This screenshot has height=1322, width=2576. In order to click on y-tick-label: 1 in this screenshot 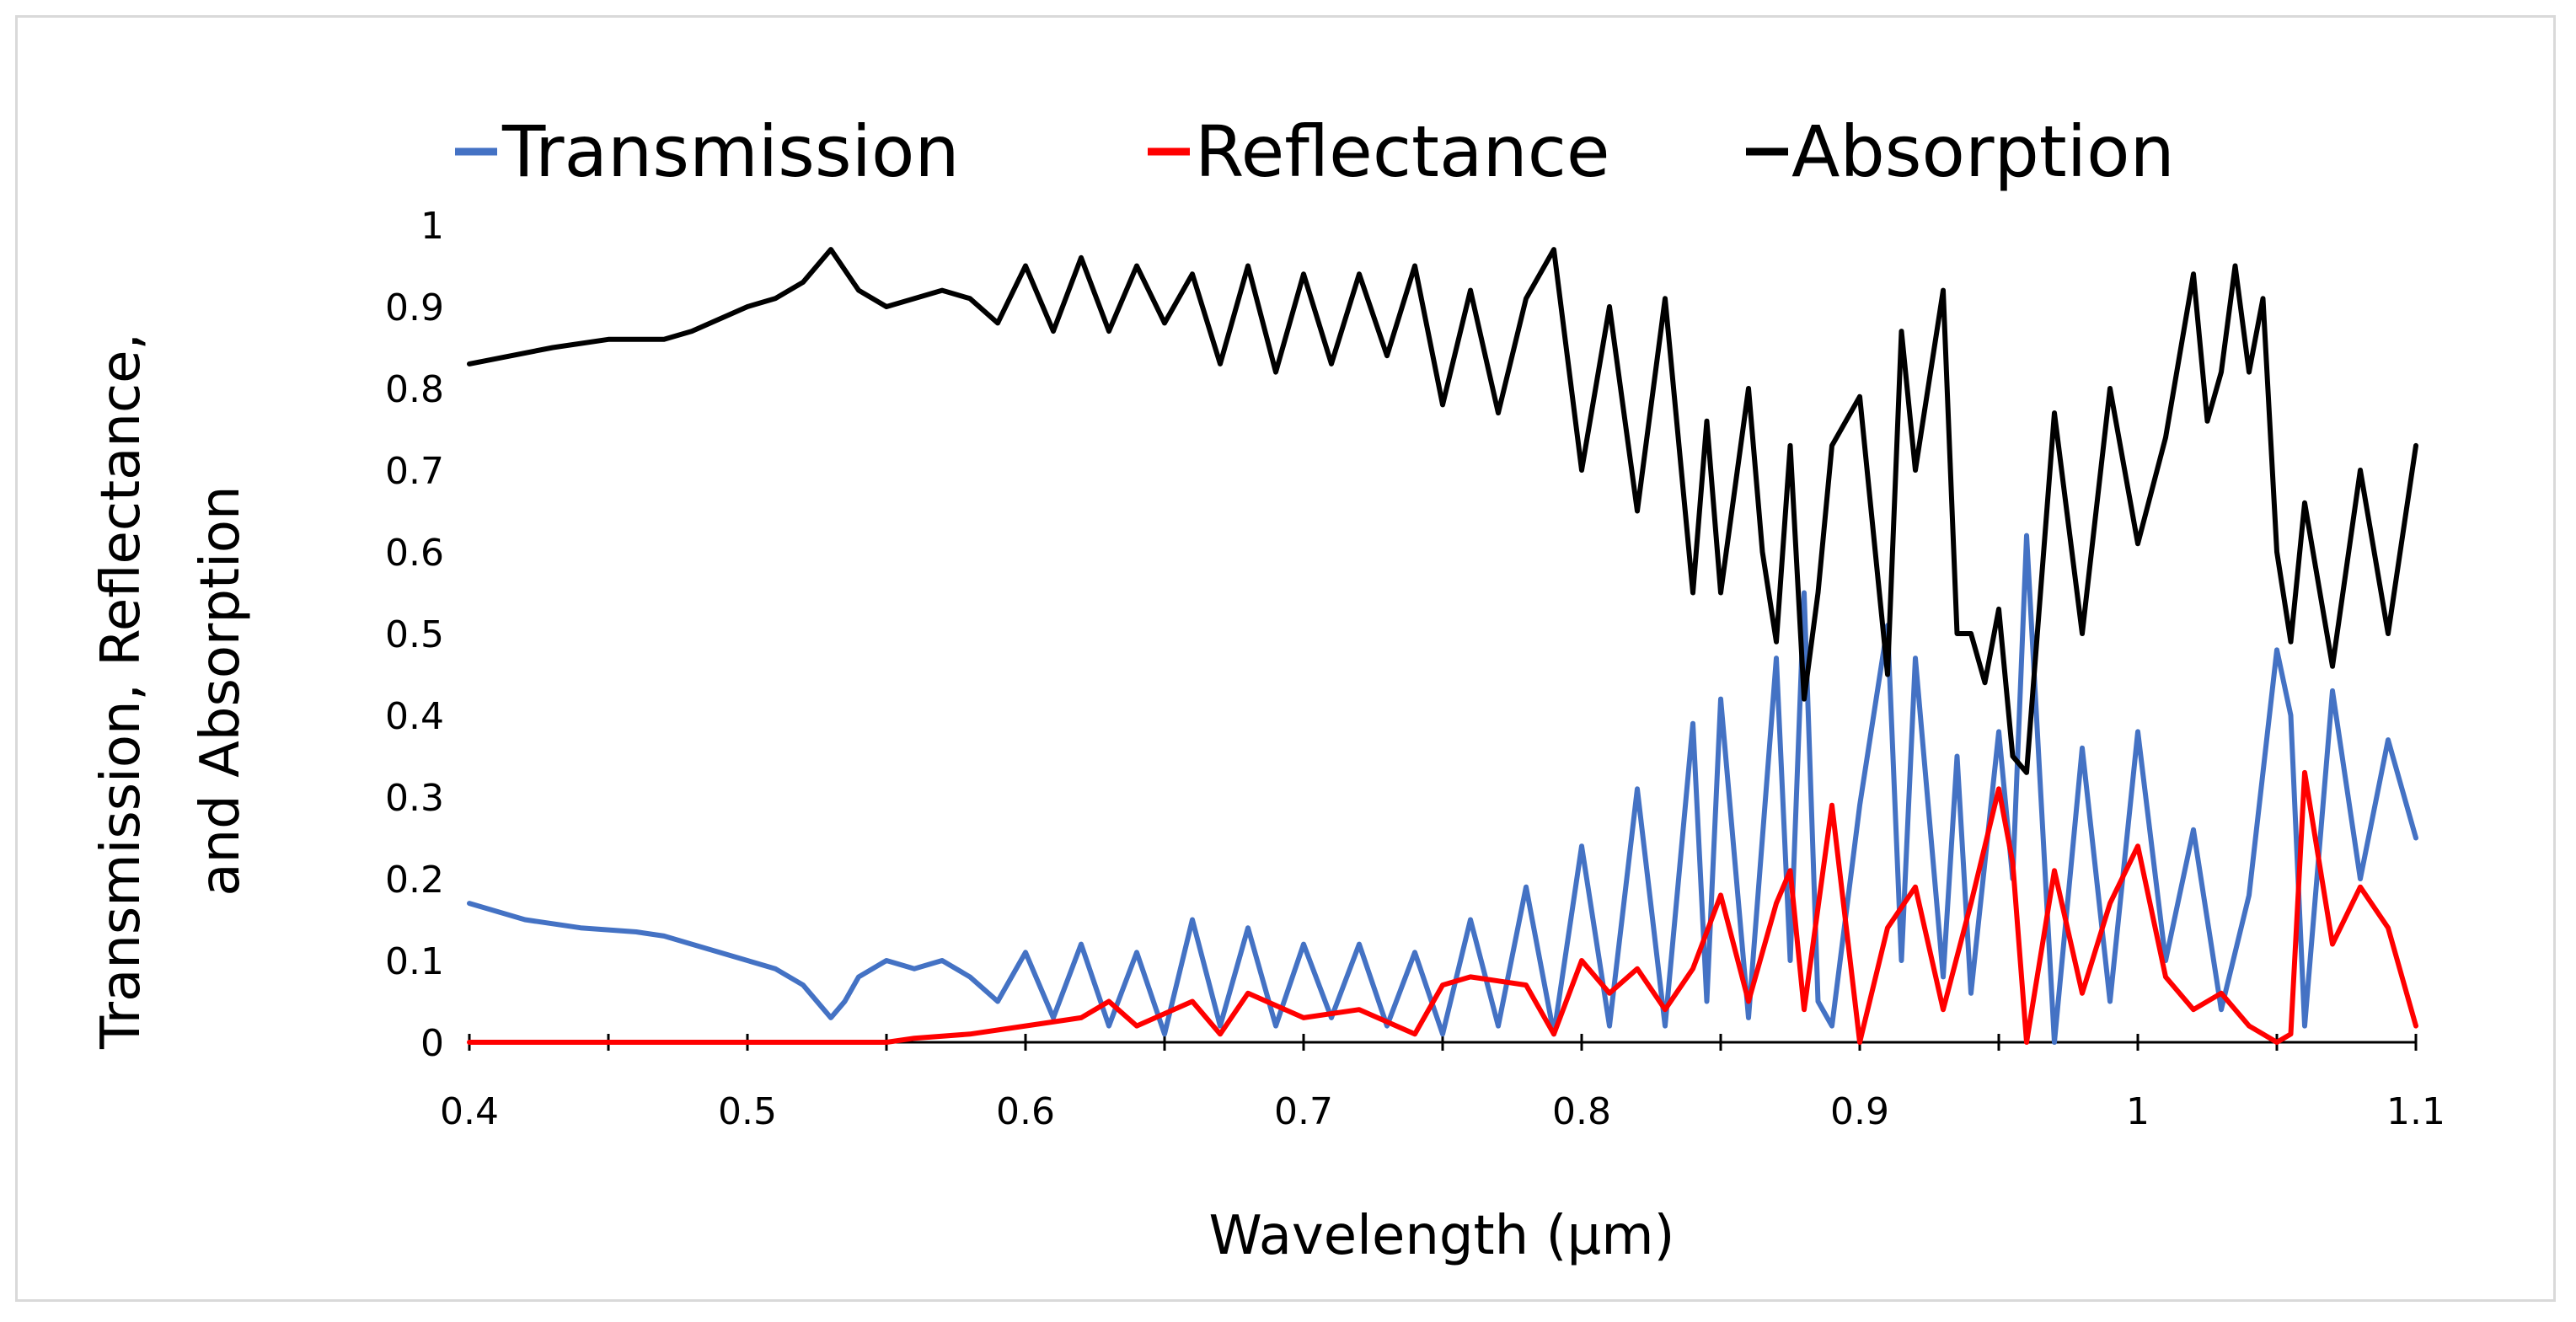, I will do `click(432, 226)`.